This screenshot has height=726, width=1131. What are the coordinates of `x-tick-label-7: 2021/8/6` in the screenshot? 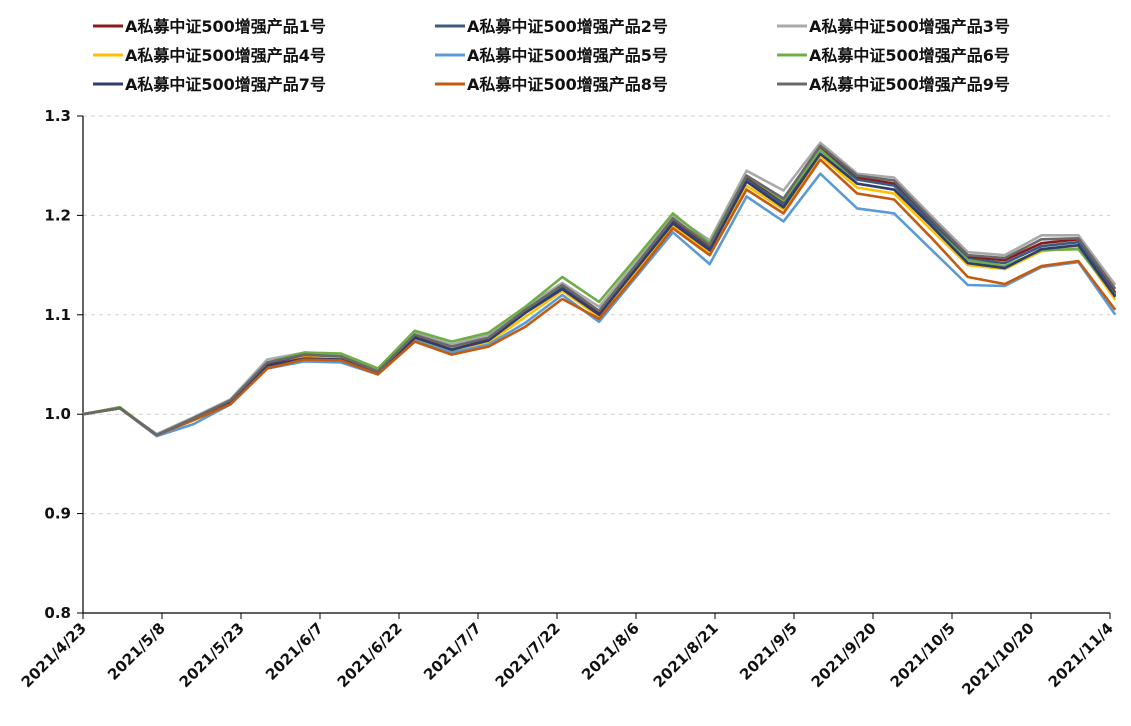 It's located at (610, 651).